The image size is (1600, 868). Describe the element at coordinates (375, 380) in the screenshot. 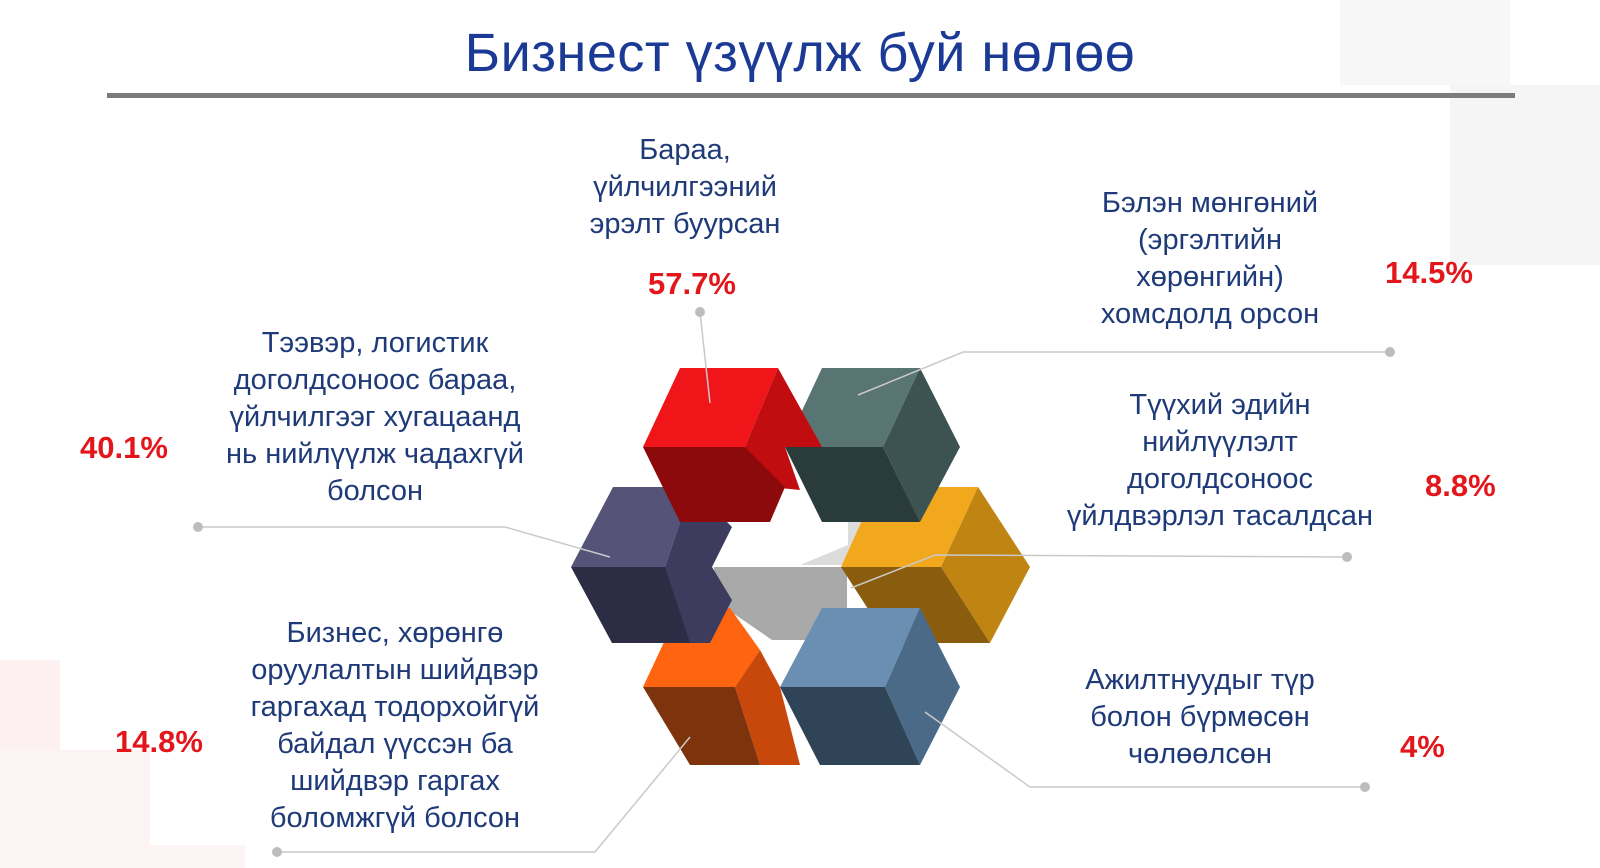

I see `label-line: доголдсоноос бараа,` at that location.